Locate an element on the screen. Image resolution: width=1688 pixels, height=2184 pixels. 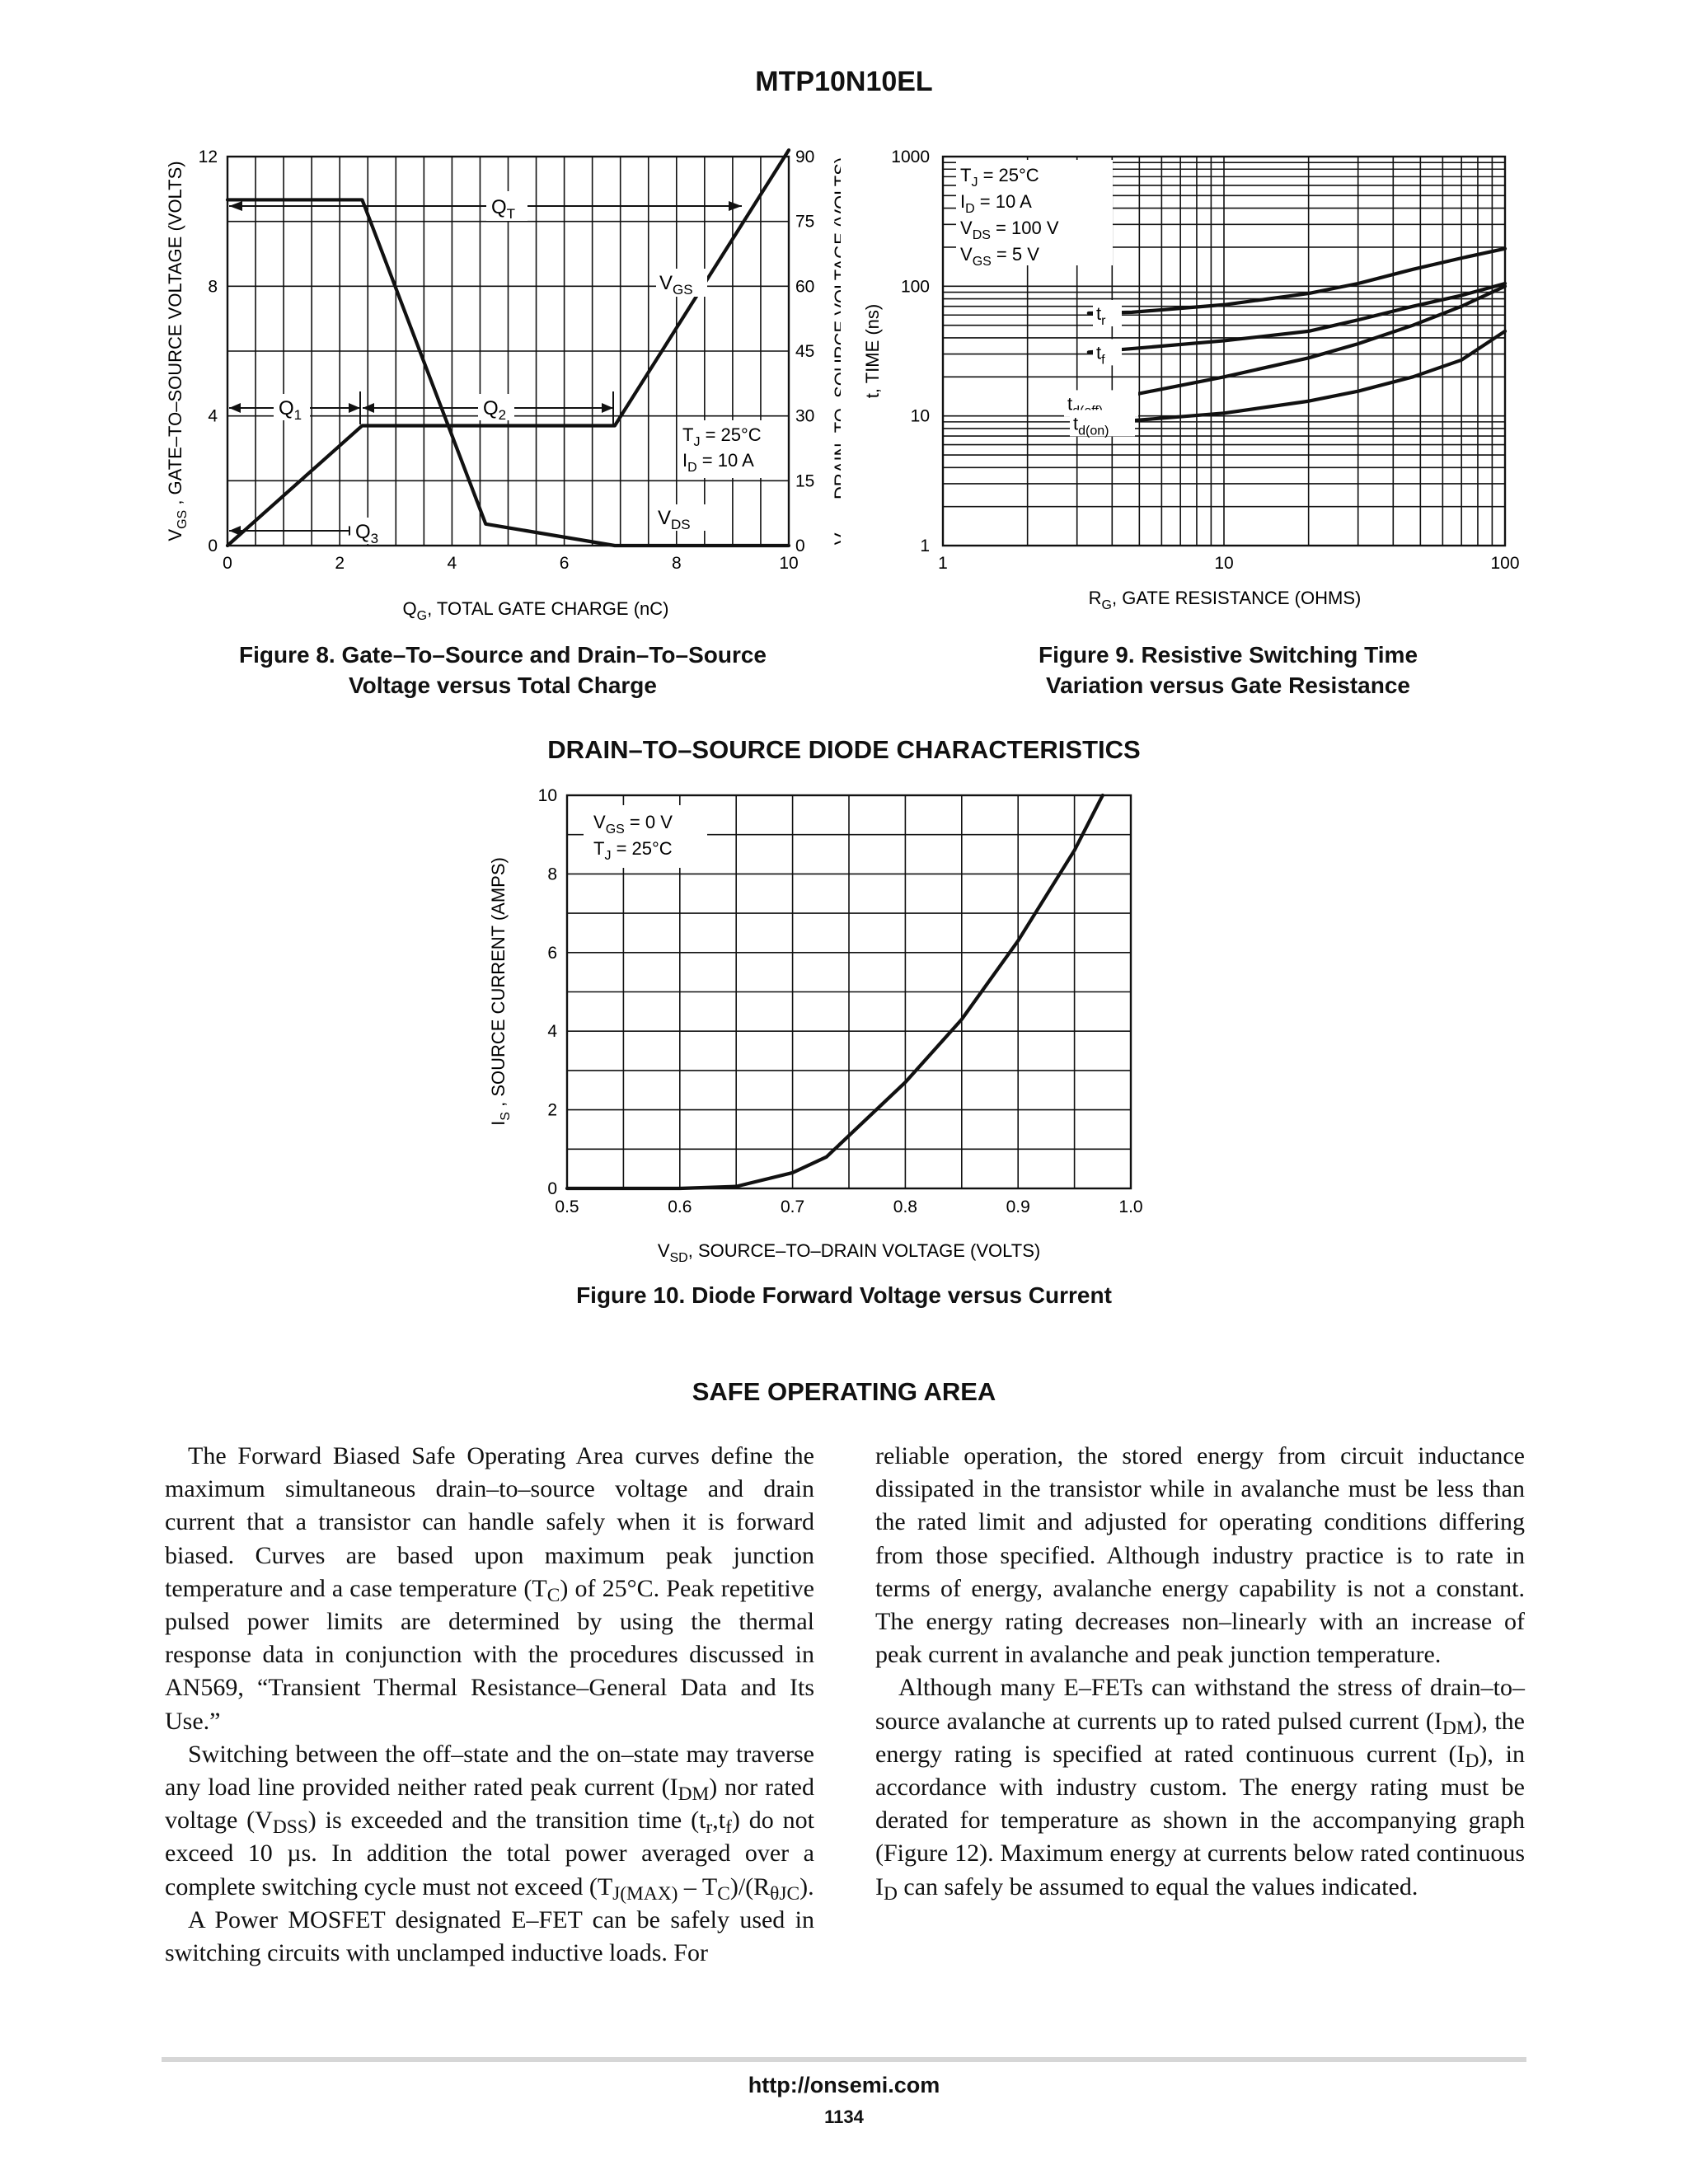
fig9-series-doff is located at coordinates (1296, 344).